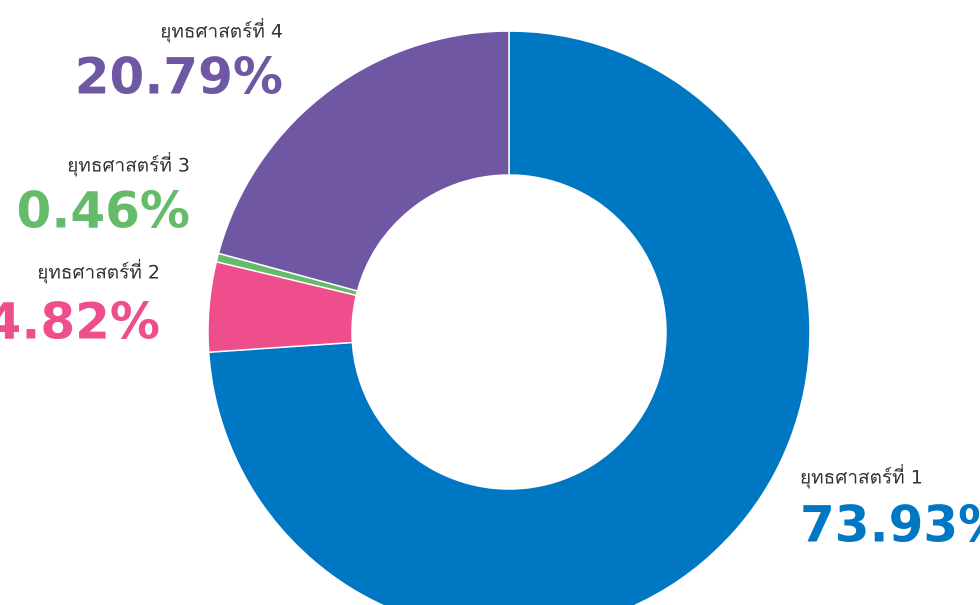 The width and height of the screenshot is (980, 605). I want to click on donut-segment, so click(363, 161).